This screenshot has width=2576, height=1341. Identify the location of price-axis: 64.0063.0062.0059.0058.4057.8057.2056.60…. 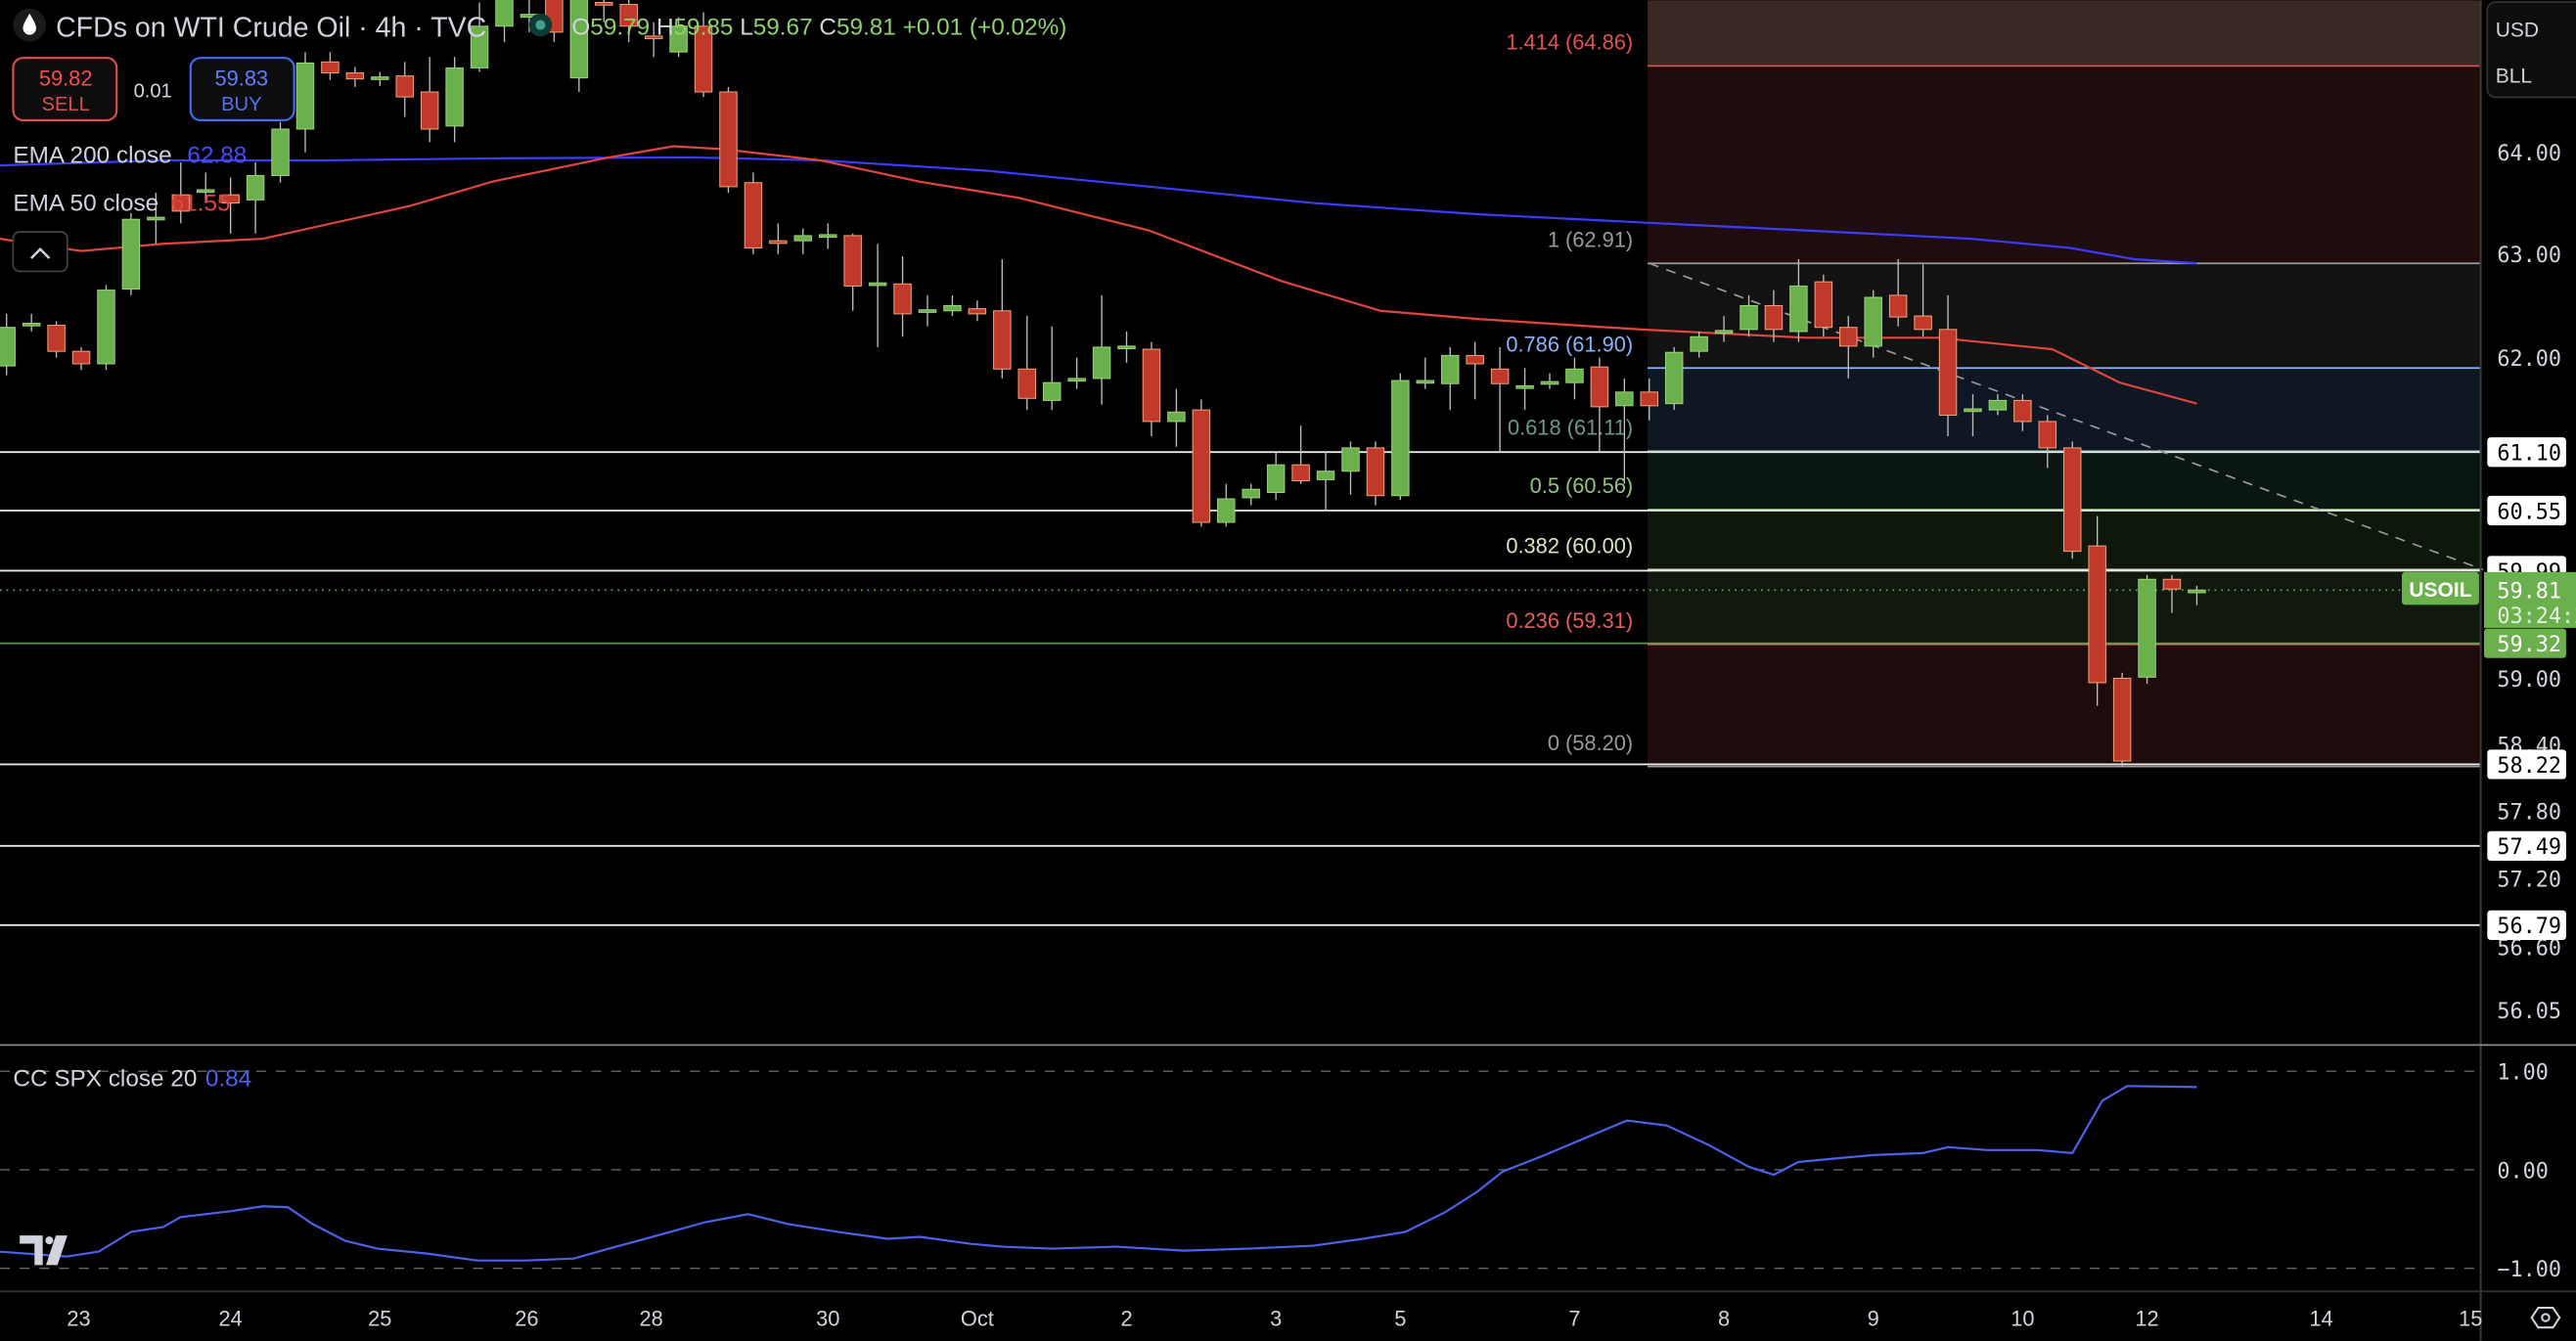
(2529, 712).